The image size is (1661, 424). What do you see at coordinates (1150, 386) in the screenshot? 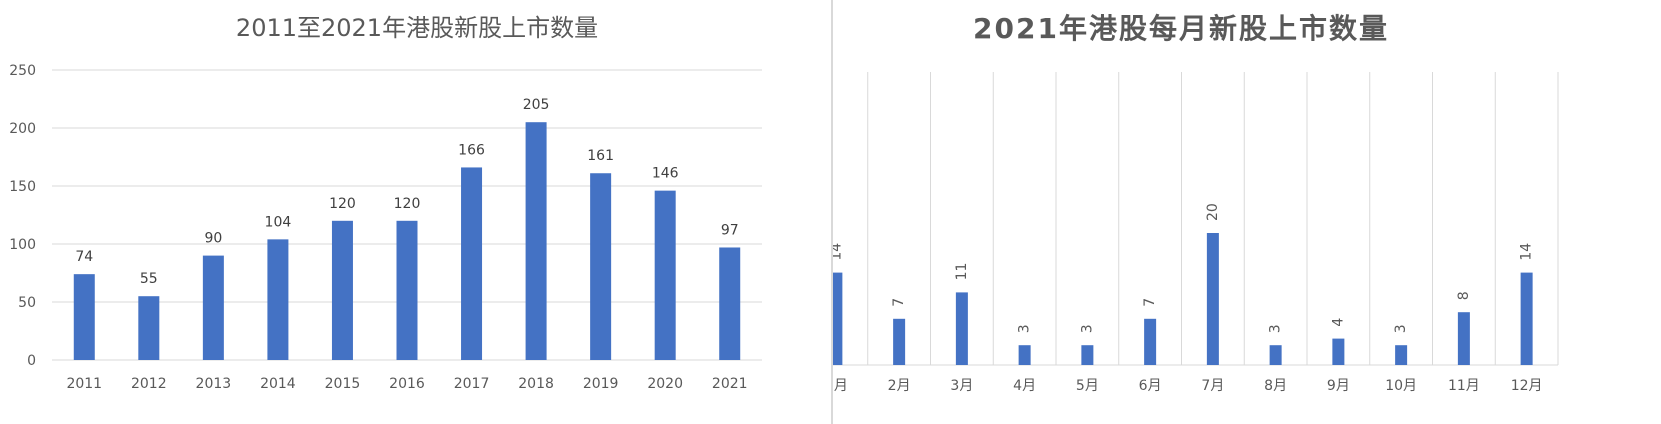
I see `x-tick-label: 6月` at bounding box center [1150, 386].